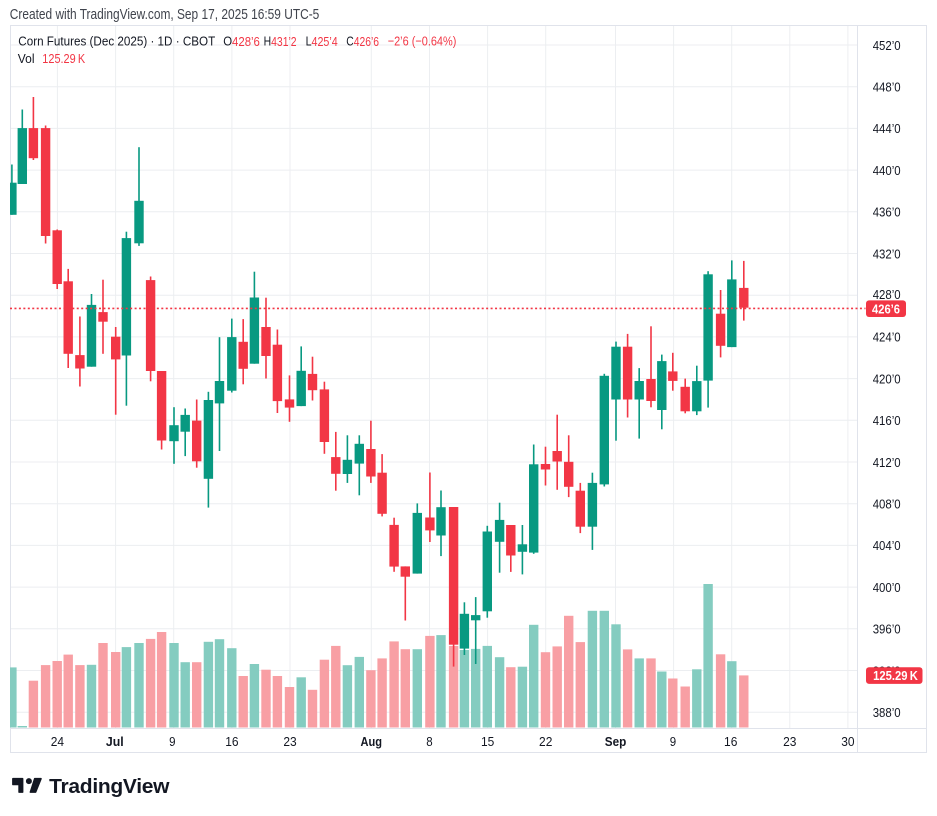  What do you see at coordinates (322, 41) in the screenshot?
I see `svg-text: L425’4` at bounding box center [322, 41].